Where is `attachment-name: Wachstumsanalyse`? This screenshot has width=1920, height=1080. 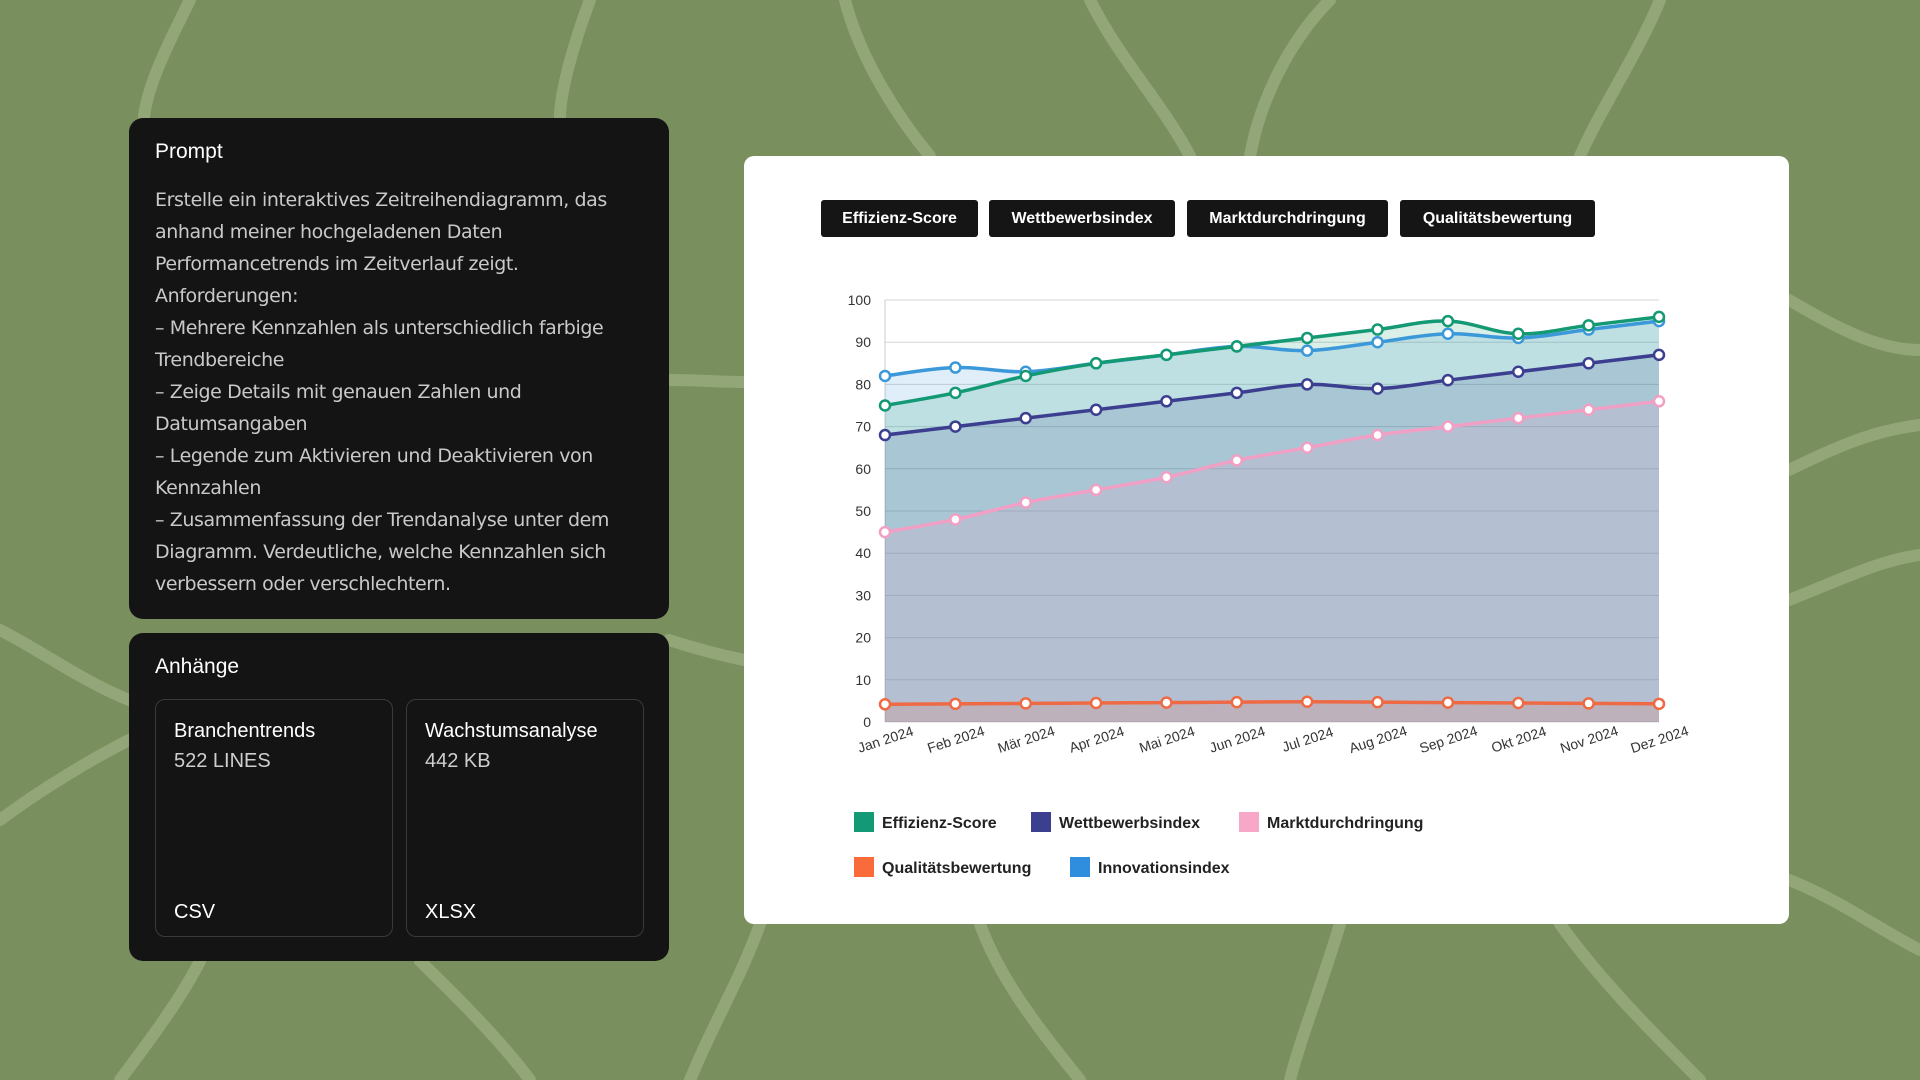 attachment-name: Wachstumsanalyse is located at coordinates (511, 731).